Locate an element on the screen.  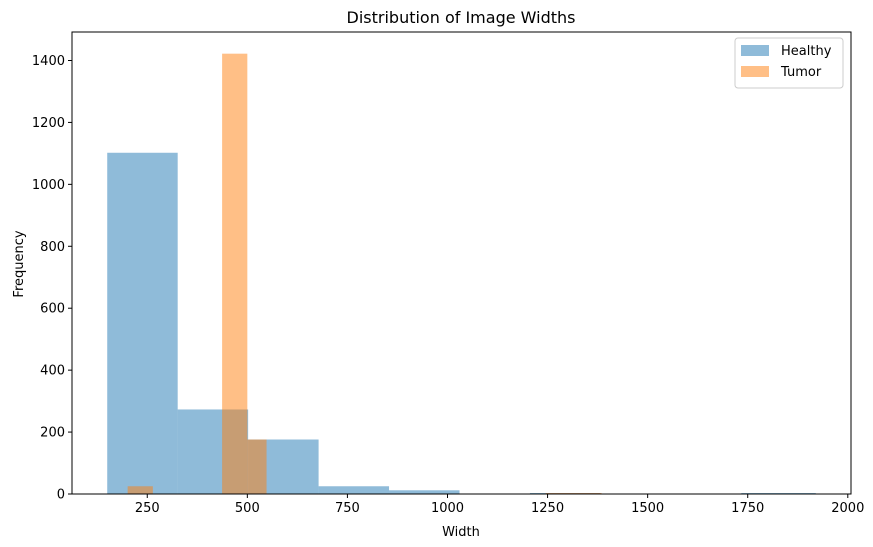
x-tick-label: 500 is located at coordinates (247, 508).